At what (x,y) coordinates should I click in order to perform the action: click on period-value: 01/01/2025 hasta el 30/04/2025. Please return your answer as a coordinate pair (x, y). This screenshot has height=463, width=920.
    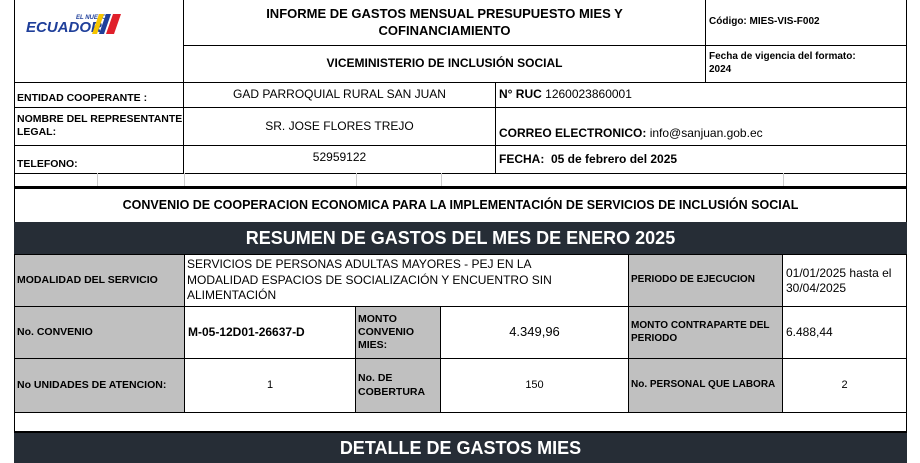
    Looking at the image, I should click on (844, 280).